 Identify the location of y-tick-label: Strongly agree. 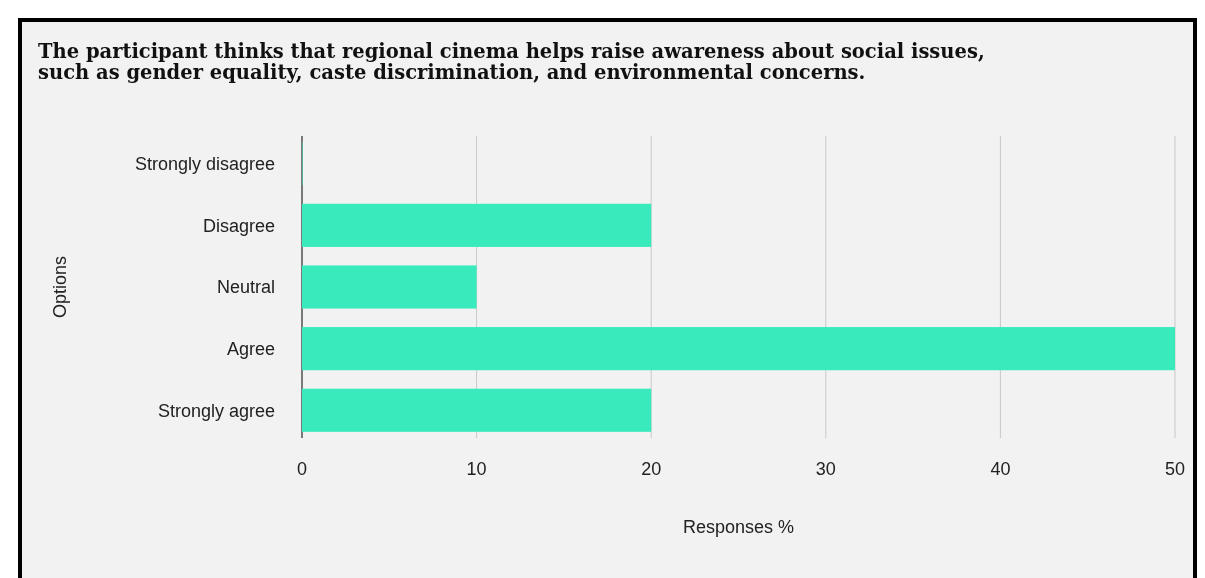
(216, 410).